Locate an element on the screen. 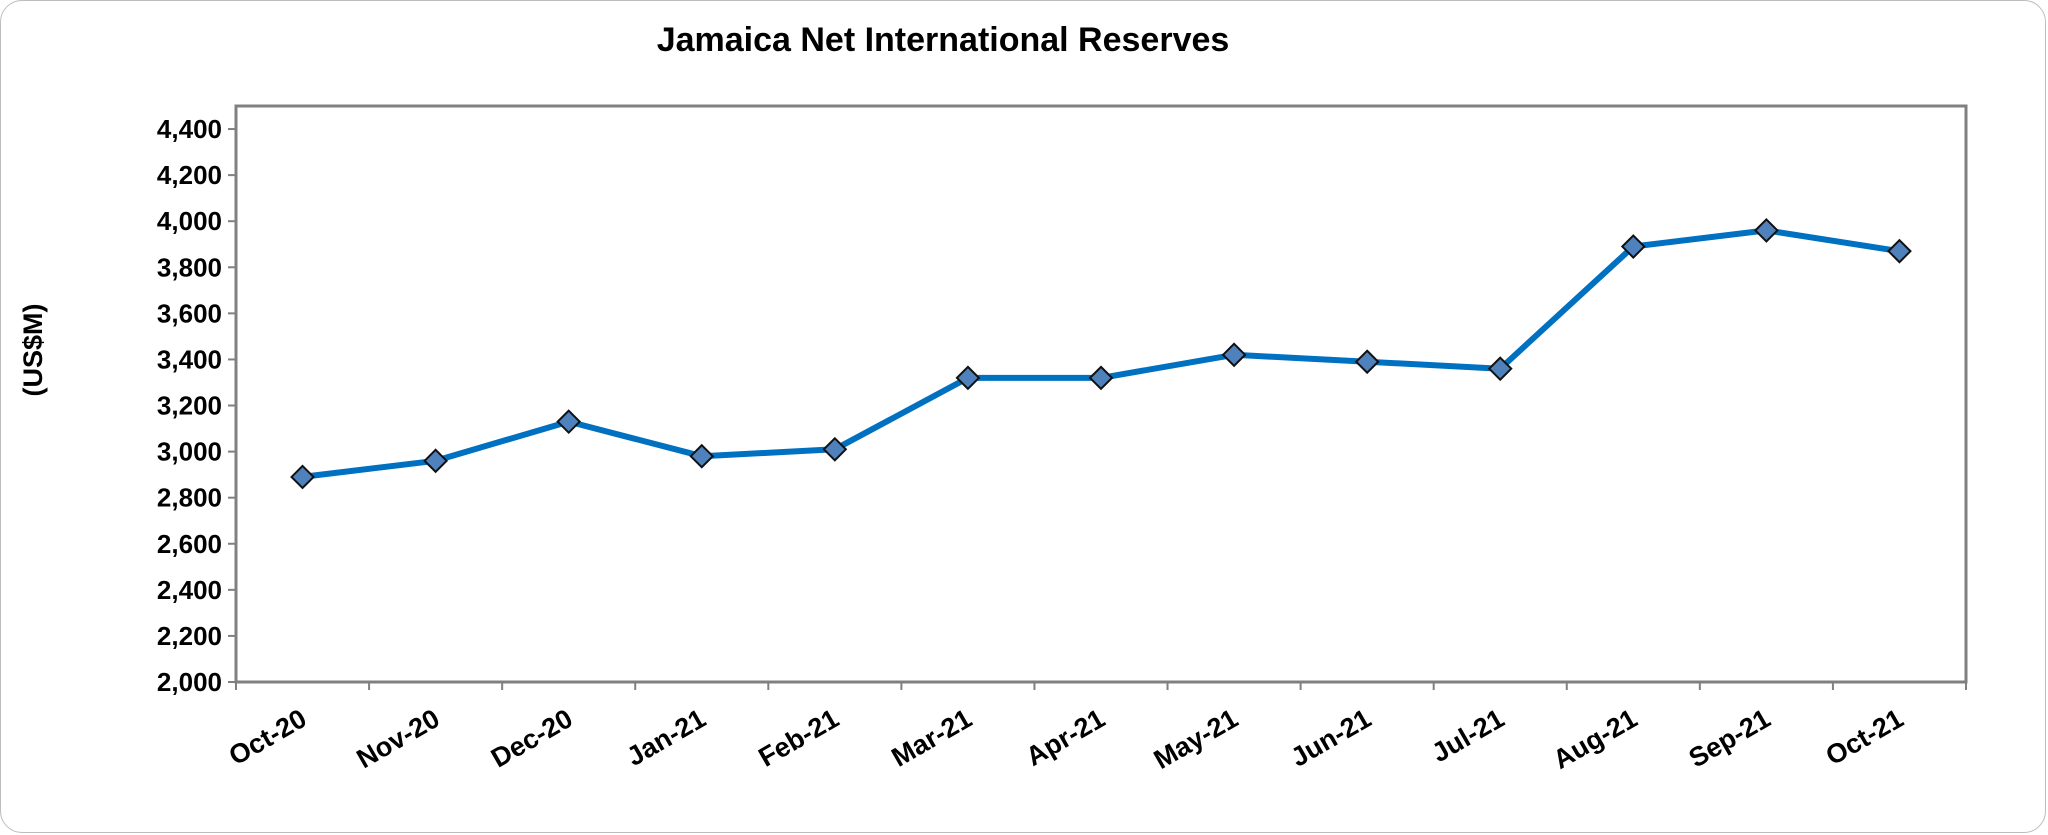 This screenshot has height=835, width=2048. x-tick-label: Jul-21 is located at coordinates (1468, 735).